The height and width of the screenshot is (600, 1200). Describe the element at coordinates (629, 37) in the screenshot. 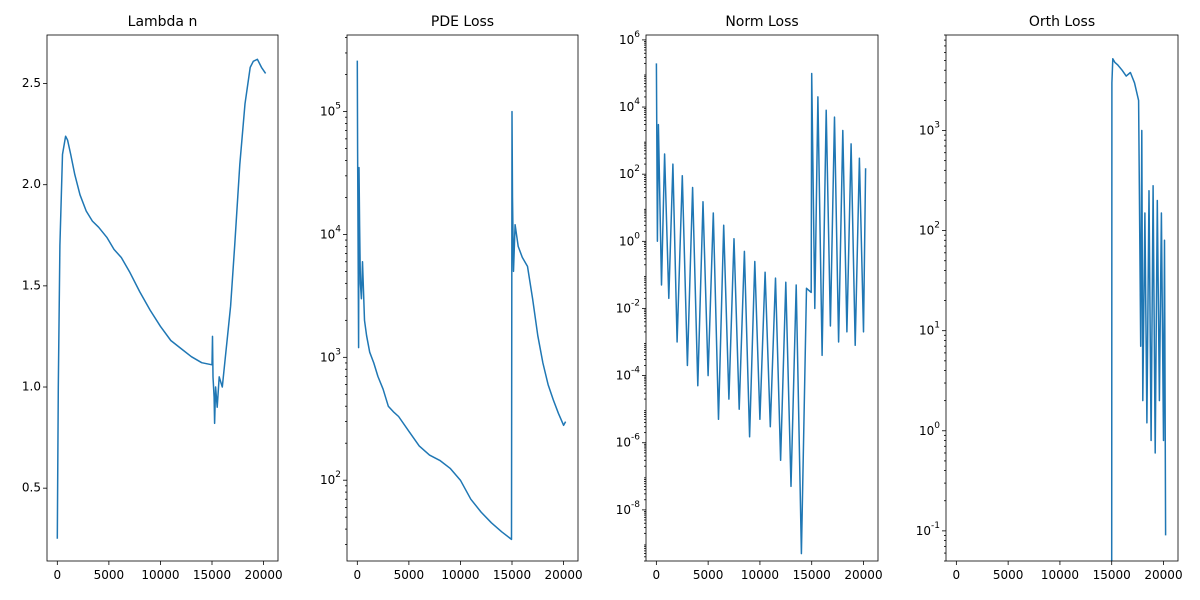

I see `y-tick-label: 10⁶` at that location.